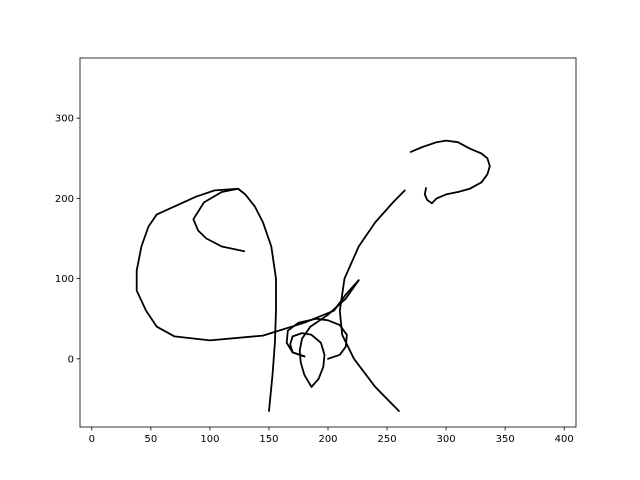  Describe the element at coordinates (327, 439) in the screenshot. I see `x-tick-label: 200` at that location.